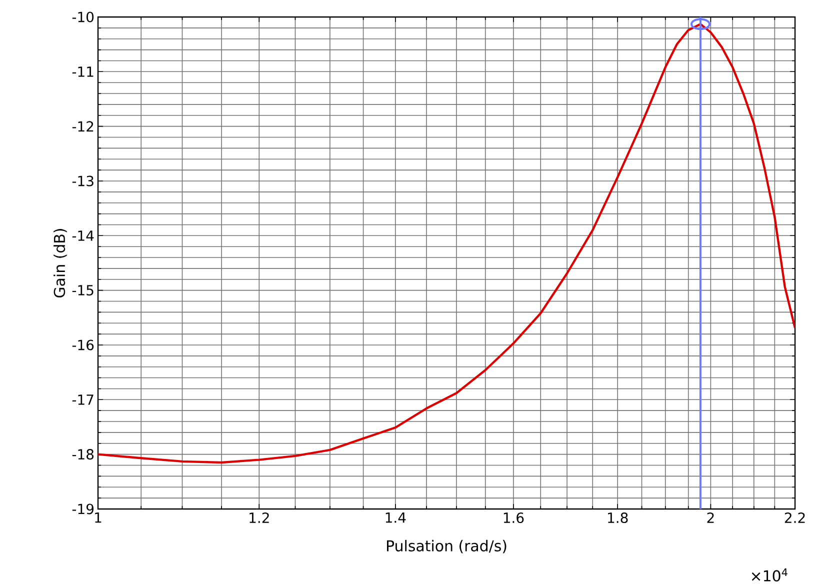 This screenshot has width=825, height=585. What do you see at coordinates (83, 290) in the screenshot?
I see `y-tick-label: -15` at bounding box center [83, 290].